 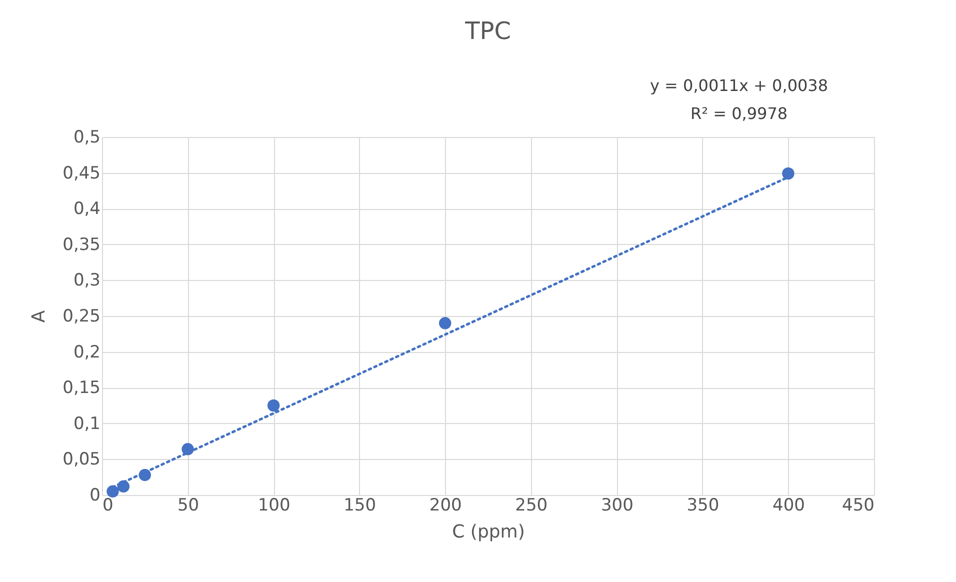 What do you see at coordinates (617, 506) in the screenshot?
I see `x-tick-label: 300` at bounding box center [617, 506].